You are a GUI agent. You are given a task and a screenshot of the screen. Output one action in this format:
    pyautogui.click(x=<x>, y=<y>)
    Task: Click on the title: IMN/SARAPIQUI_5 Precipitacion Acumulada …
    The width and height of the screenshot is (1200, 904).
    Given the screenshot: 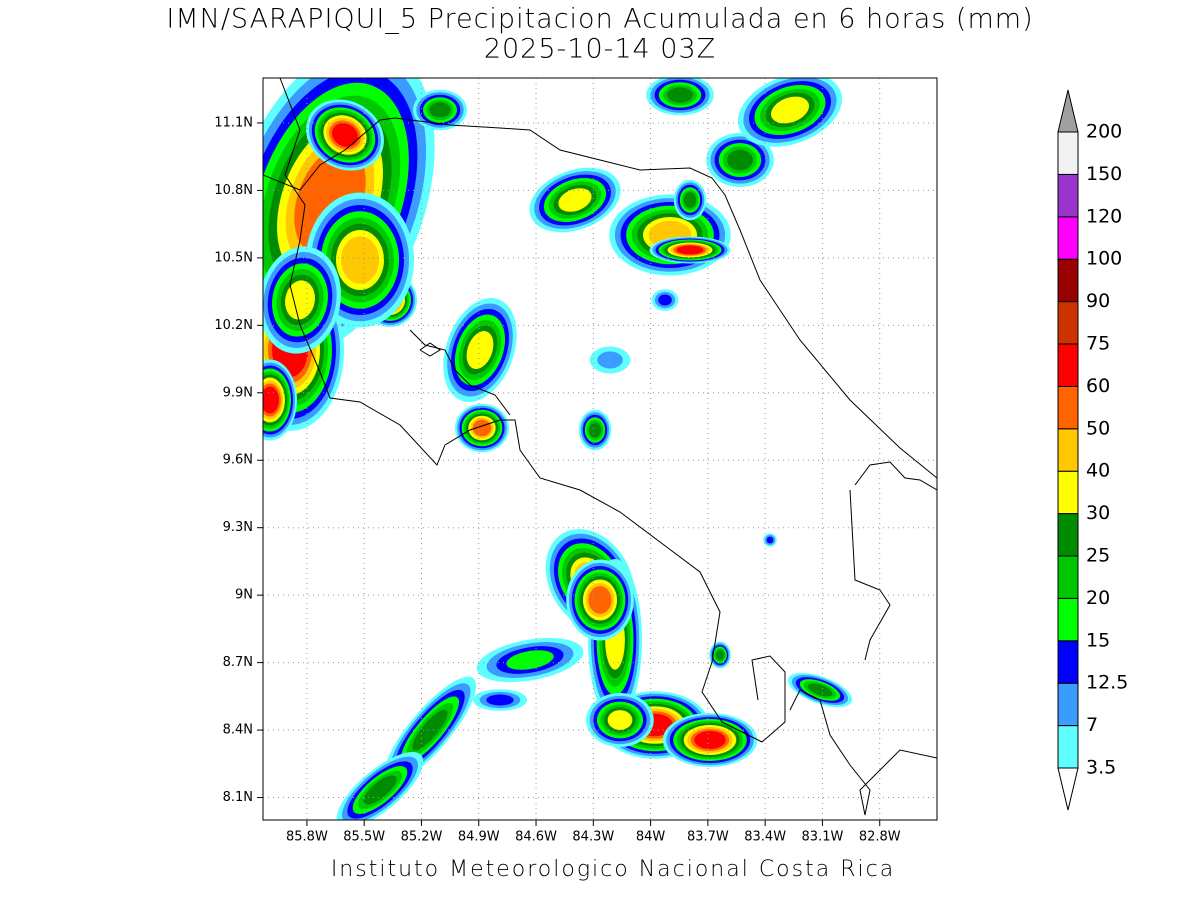 What is the action you would take?
    pyautogui.click(x=599, y=19)
    